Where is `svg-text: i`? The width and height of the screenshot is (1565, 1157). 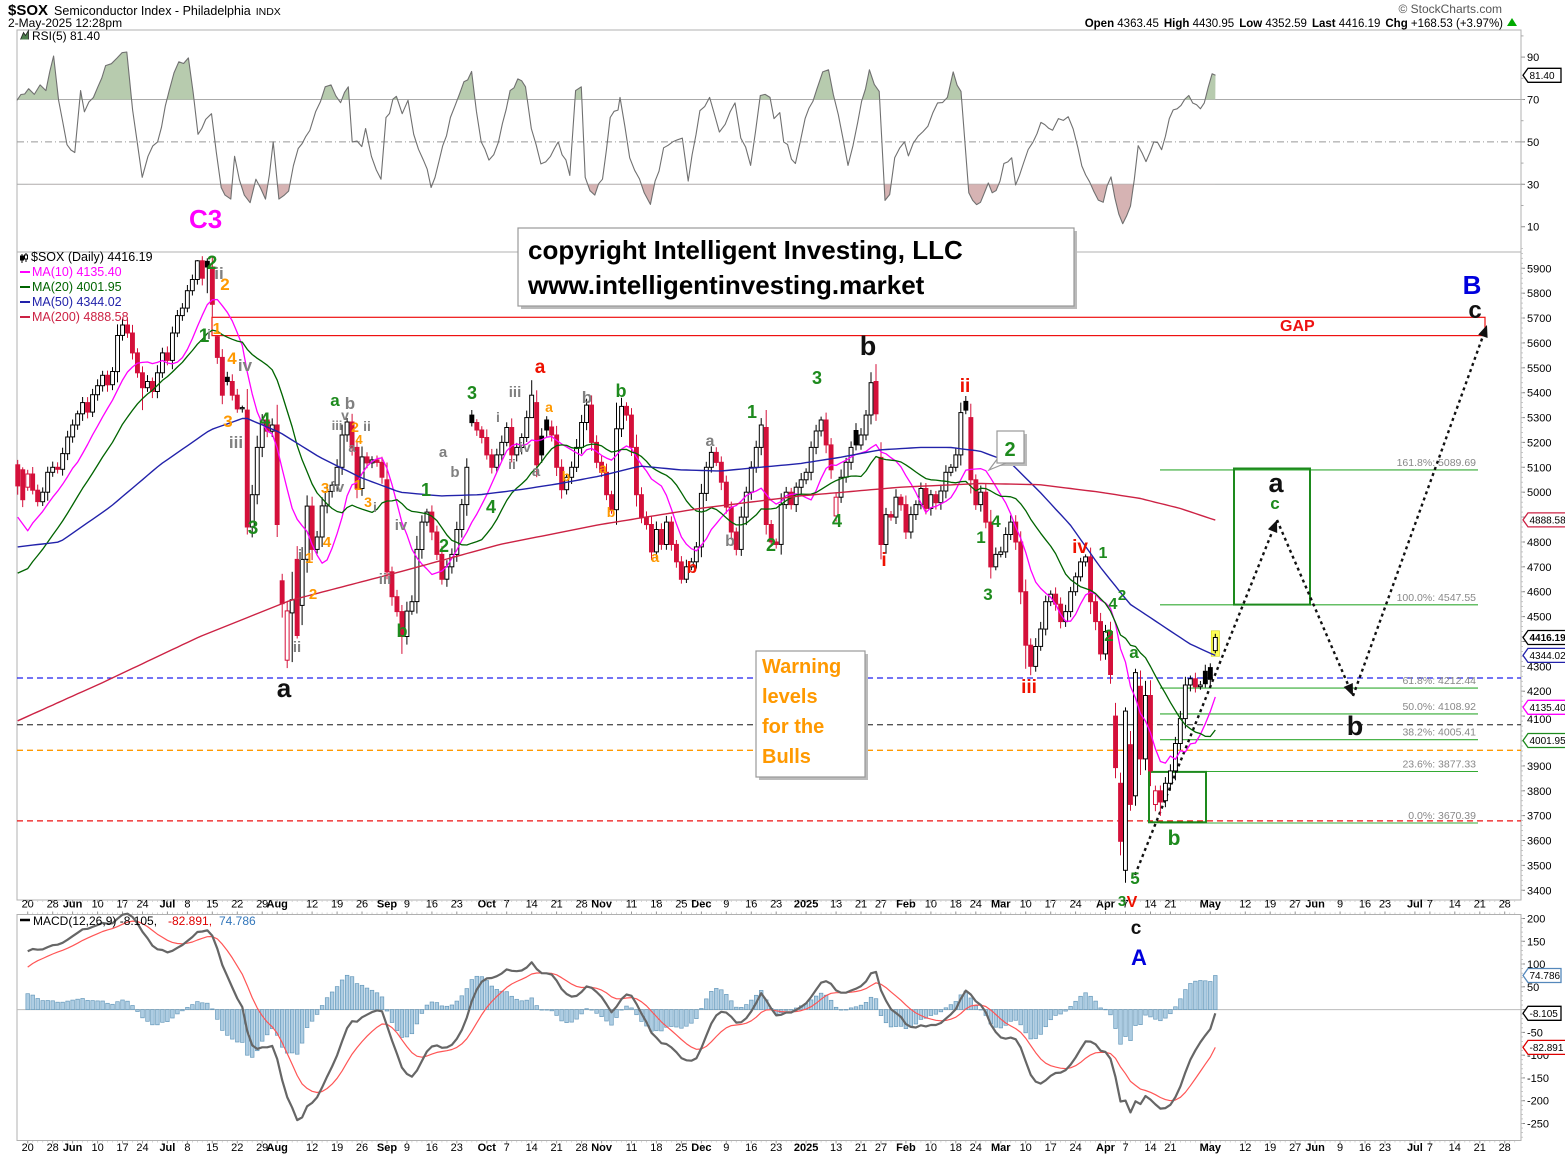 svg-text: i is located at coordinates (883, 560).